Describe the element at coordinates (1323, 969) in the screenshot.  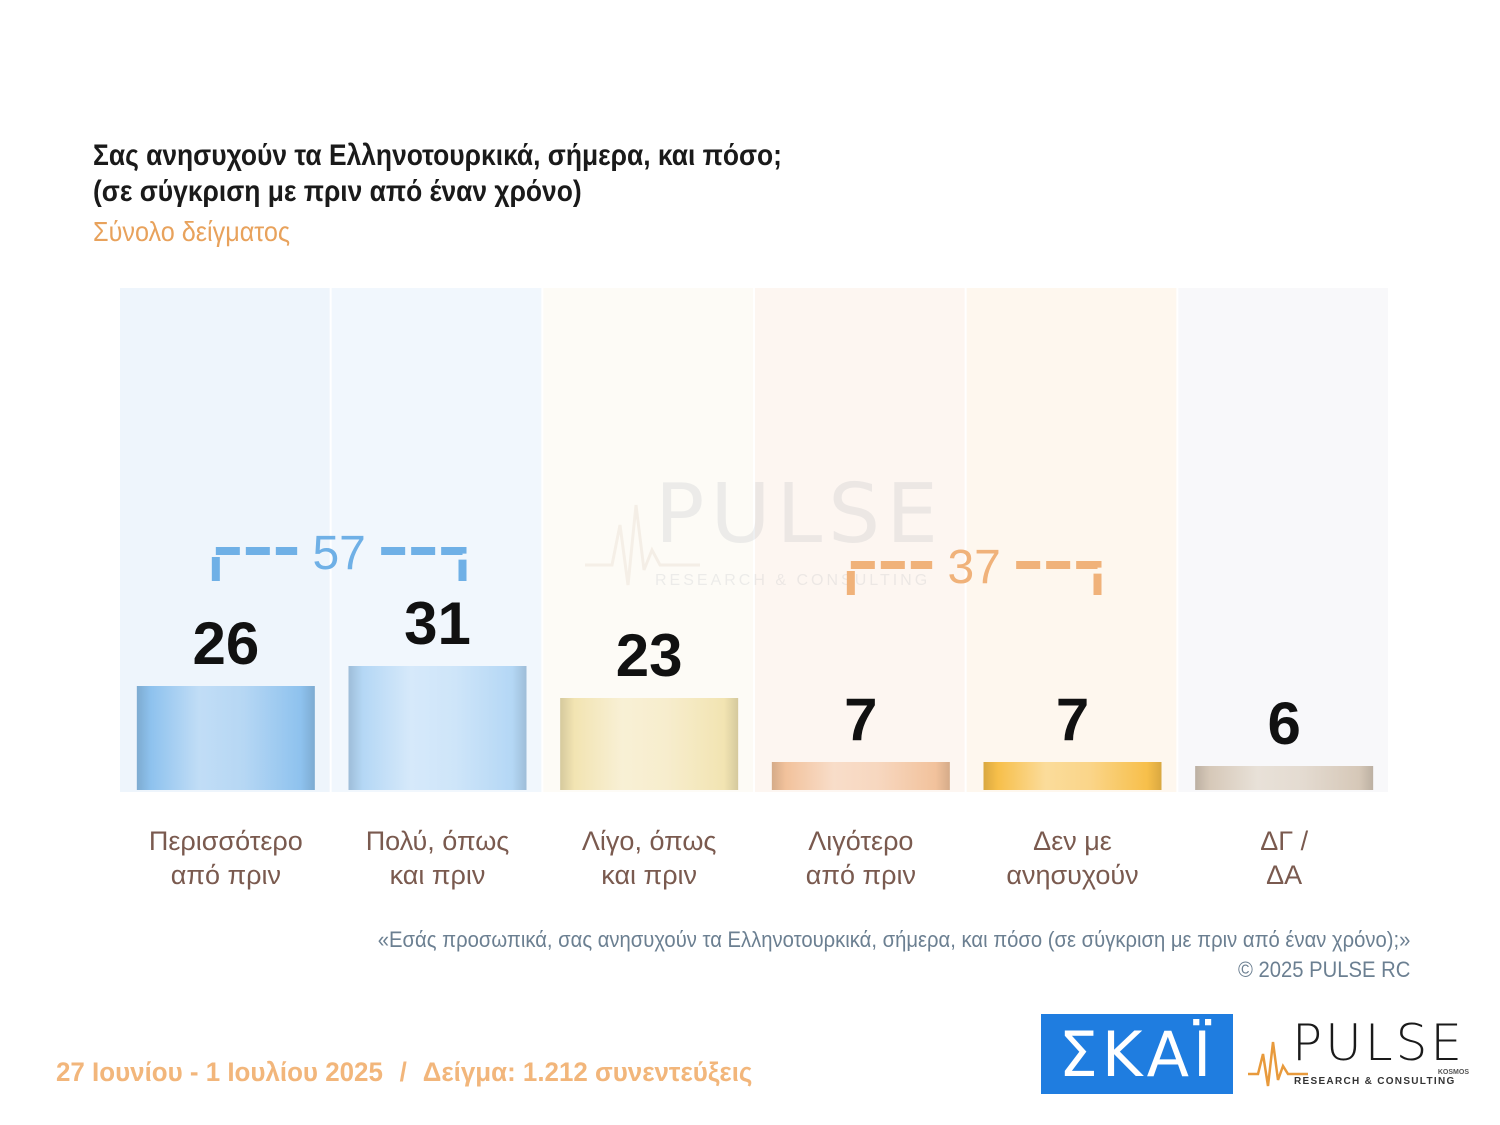
I see `copyright-text: © 2025 PULSE RC` at that location.